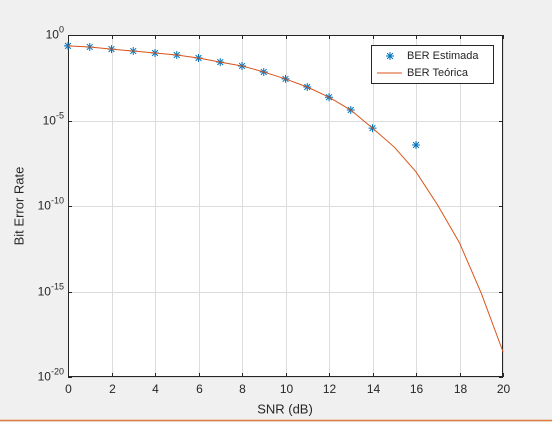  What do you see at coordinates (112, 389) in the screenshot?
I see `x-tick-label: 2` at bounding box center [112, 389].